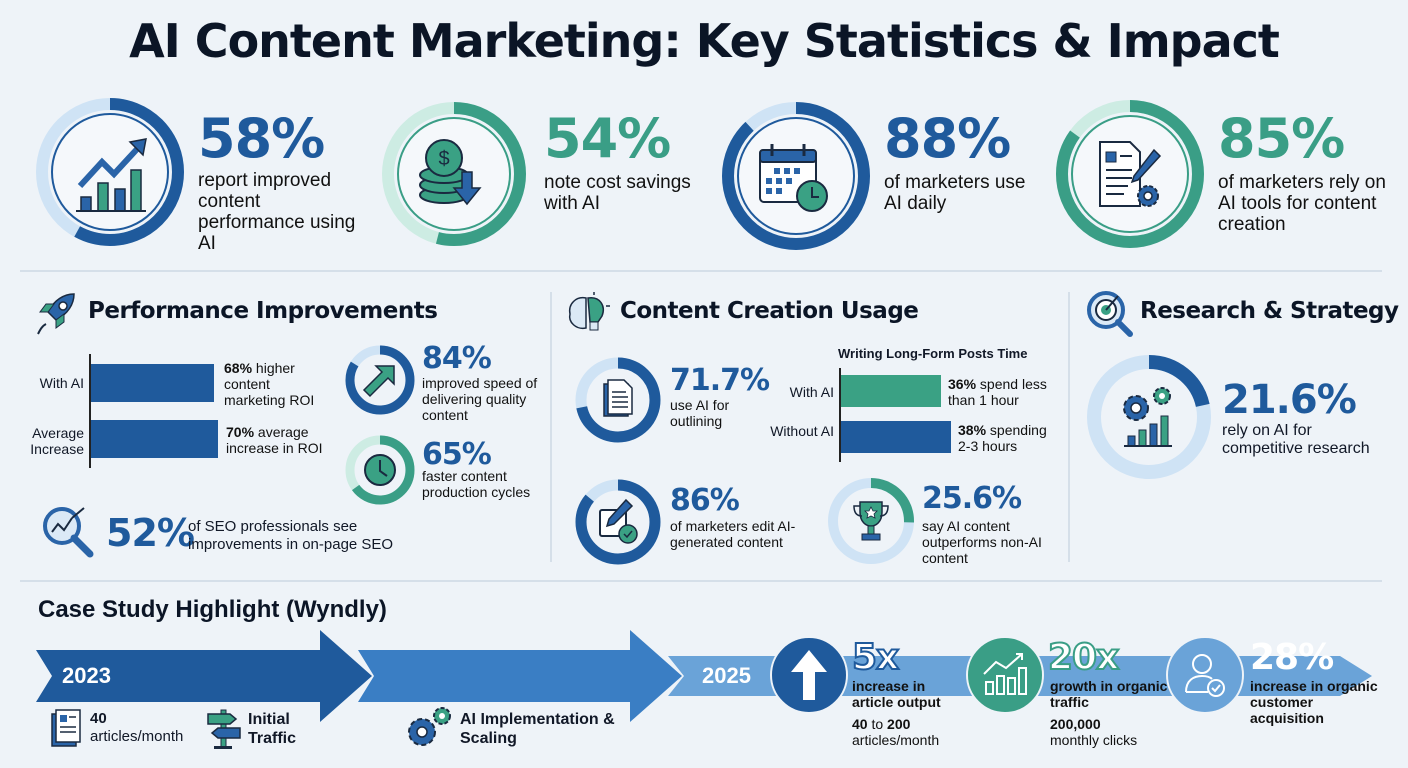 The width and height of the screenshot is (1408, 768). I want to click on result-sub-to: 200, so click(899, 724).